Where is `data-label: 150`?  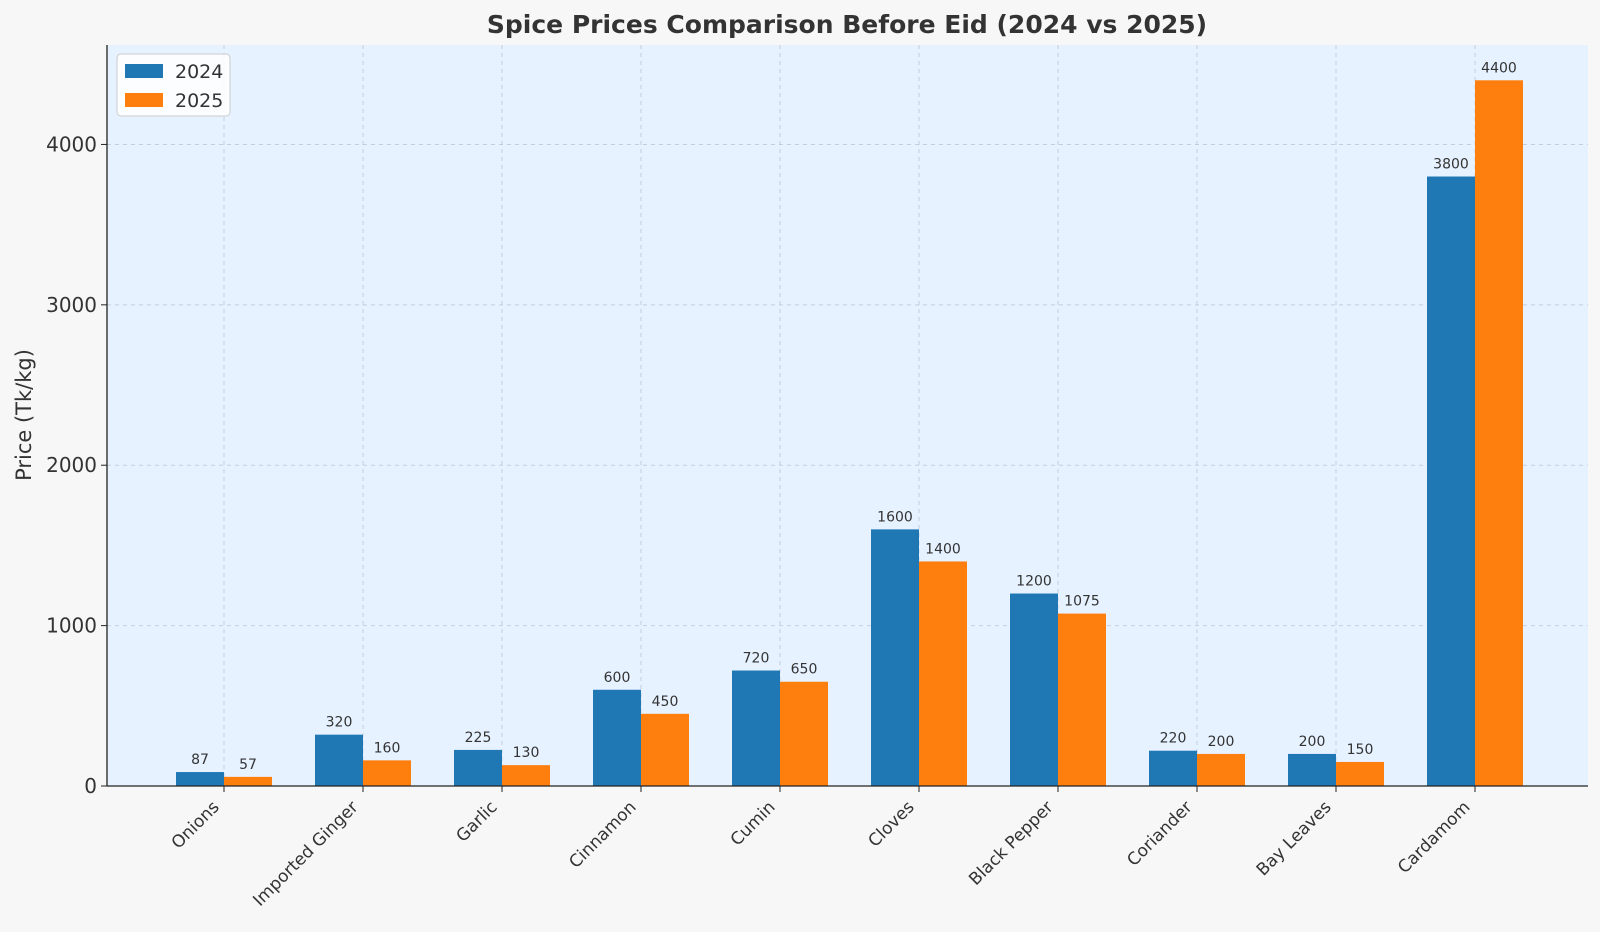 data-label: 150 is located at coordinates (1360, 750).